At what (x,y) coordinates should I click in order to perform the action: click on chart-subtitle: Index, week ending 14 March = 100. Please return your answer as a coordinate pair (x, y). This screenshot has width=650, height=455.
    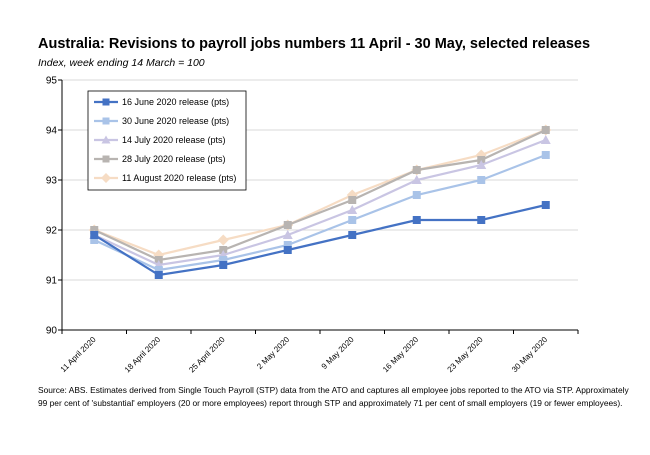
    Looking at the image, I should click on (121, 63).